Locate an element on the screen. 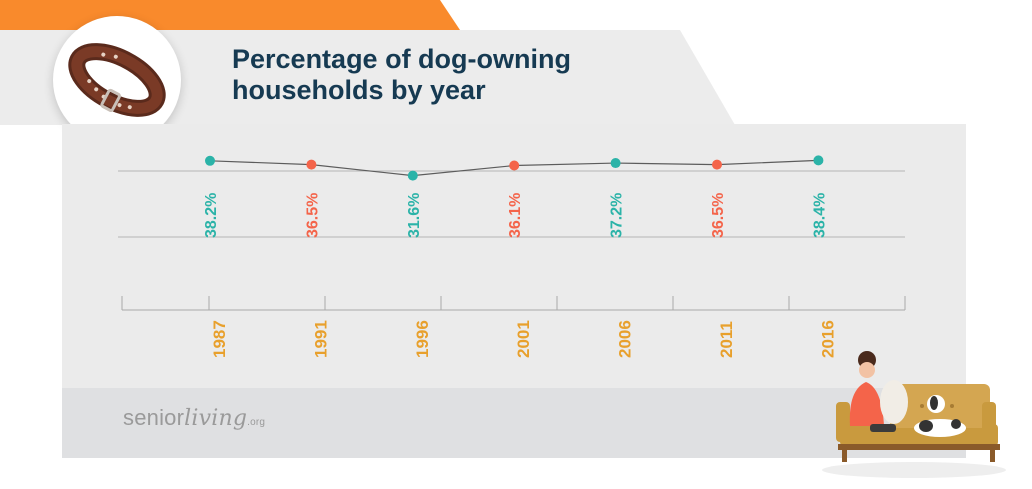 The image size is (1032, 489). title-line-1: Percentage of dog-owning is located at coordinates (402, 59).